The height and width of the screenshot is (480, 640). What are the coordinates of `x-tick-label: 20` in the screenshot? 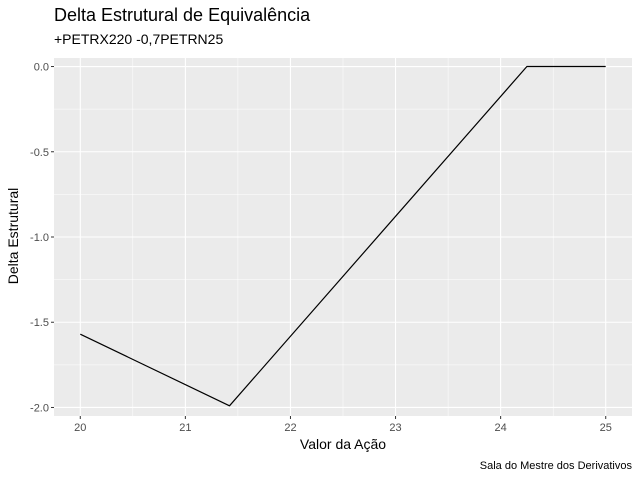 It's located at (80, 428).